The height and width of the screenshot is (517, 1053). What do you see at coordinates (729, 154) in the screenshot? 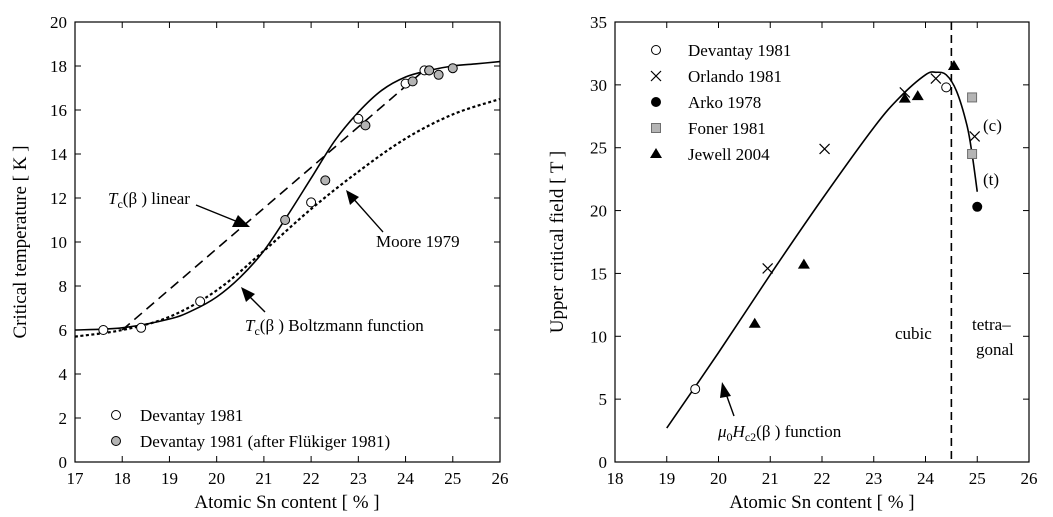
I see `hc2-legend-label-jewell: Jewell 2004` at bounding box center [729, 154].